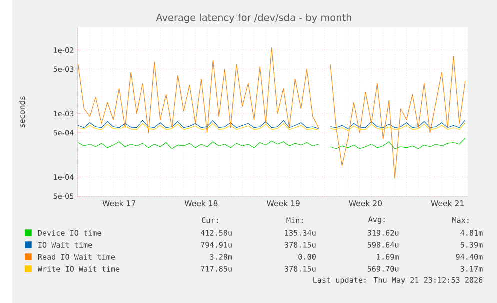  Describe the element at coordinates (254, 19) in the screenshot. I see `chart-title: Average latency for /dev/sda - by month` at that location.